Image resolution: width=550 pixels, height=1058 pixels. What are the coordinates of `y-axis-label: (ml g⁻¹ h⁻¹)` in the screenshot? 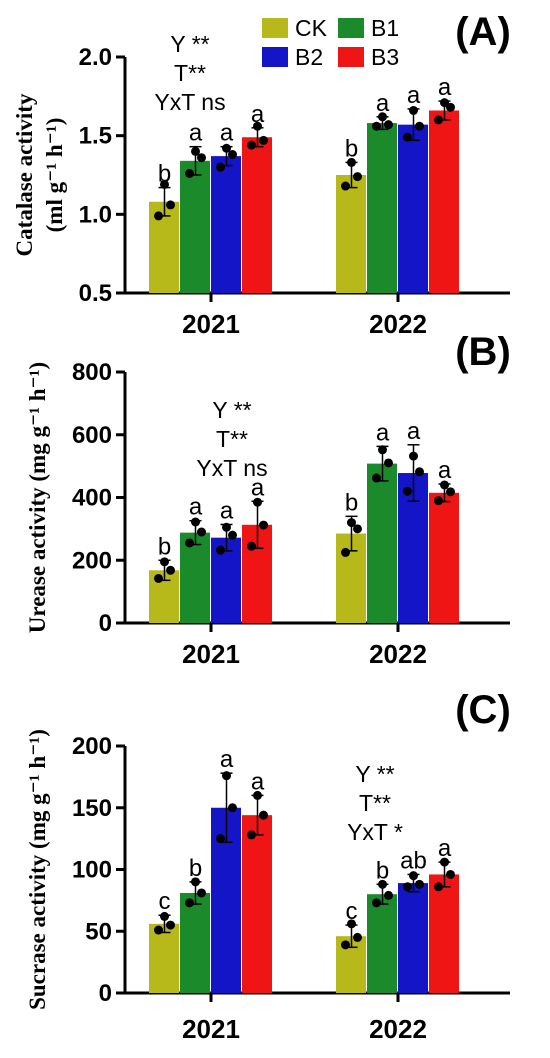 It's located at (54, 175).